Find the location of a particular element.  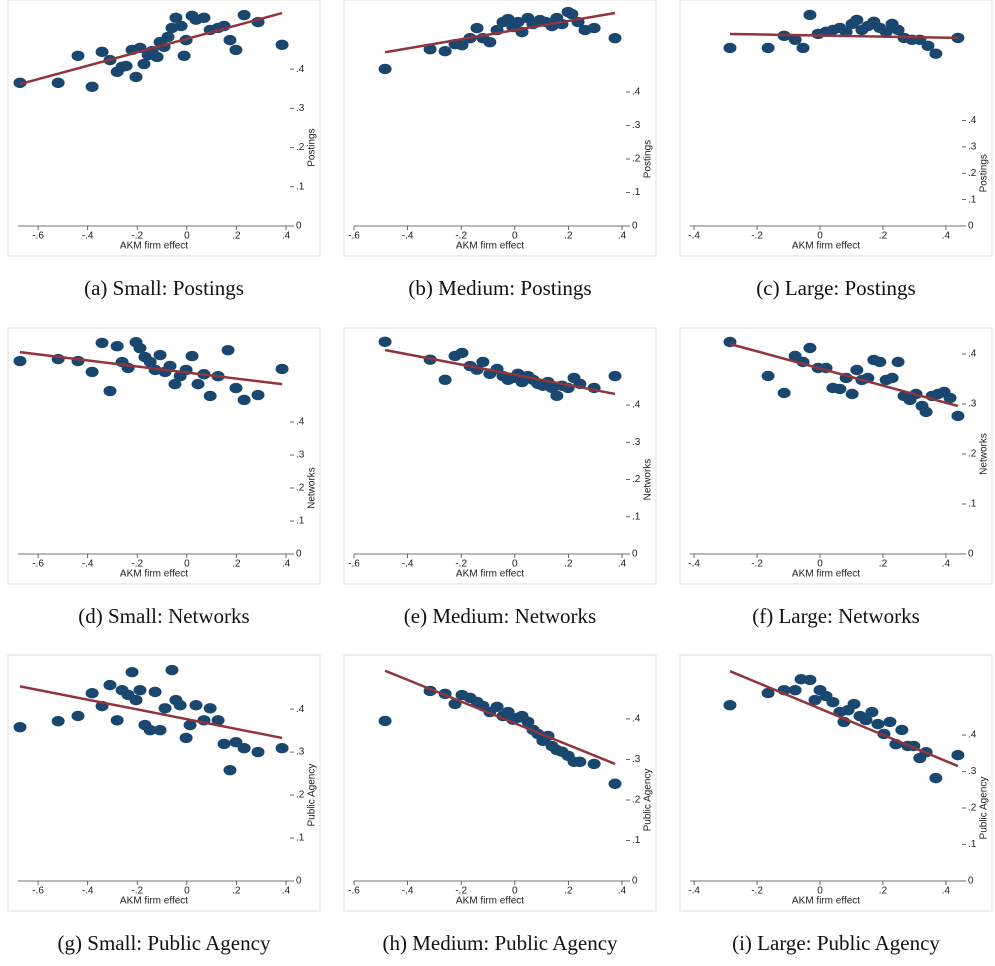

caption: (c) Large: Postings is located at coordinates (835, 288).